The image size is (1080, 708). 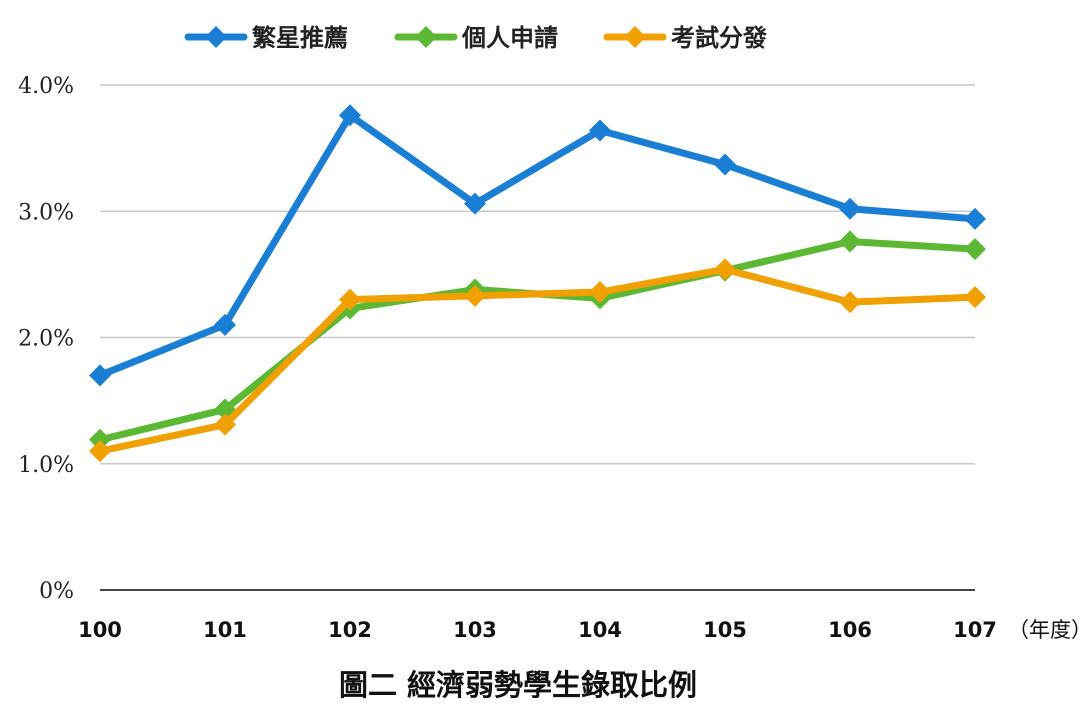 I want to click on x-tick-label: 101, so click(x=225, y=630).